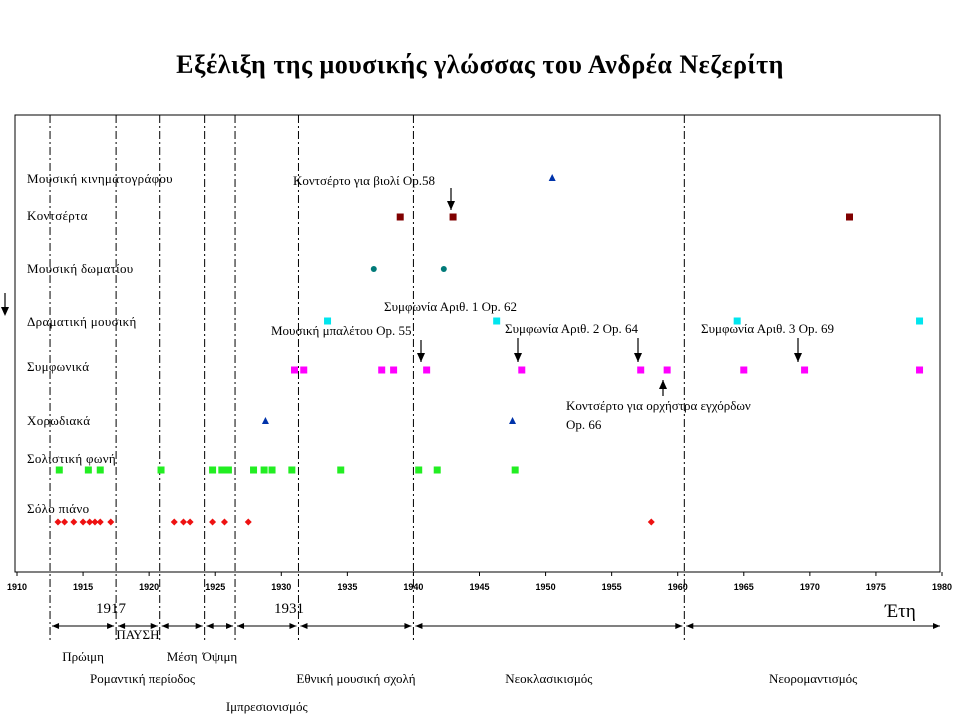 The width and height of the screenshot is (960, 720). What do you see at coordinates (813, 678) in the screenshot?
I see `period-label: Νεορομαντισμός` at bounding box center [813, 678].